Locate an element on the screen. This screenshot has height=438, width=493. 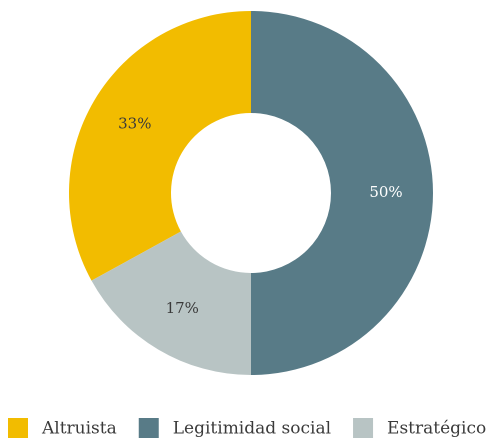
data-label: 50% is located at coordinates (385, 192).